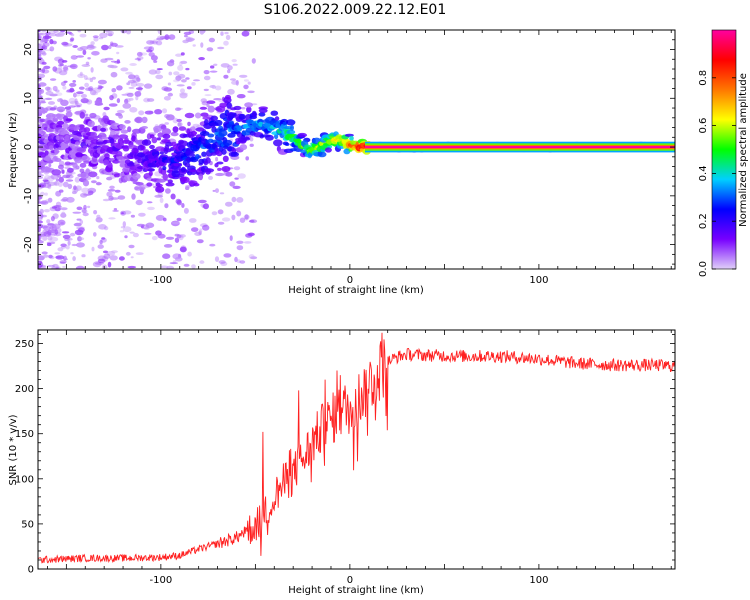  What do you see at coordinates (703, 269) in the screenshot?
I see `colorbar-tick-label: 0.0` at bounding box center [703, 269].